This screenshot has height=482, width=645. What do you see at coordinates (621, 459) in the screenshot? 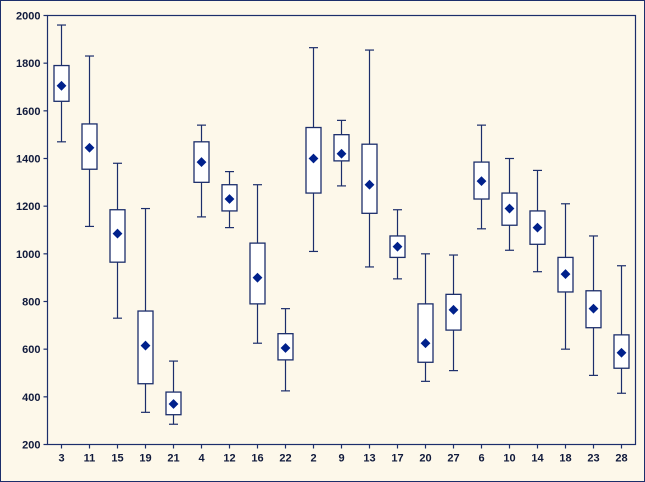
I see `x-tick-label: 28` at bounding box center [621, 459].